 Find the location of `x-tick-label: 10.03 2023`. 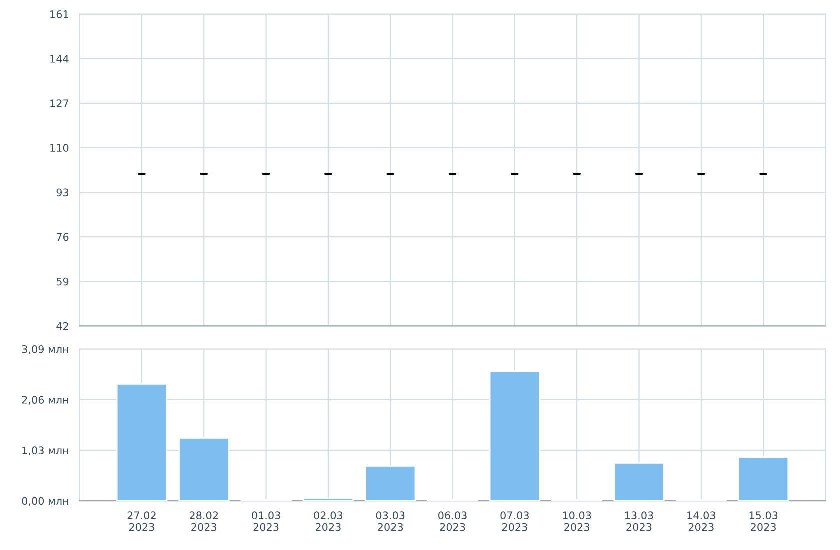

x-tick-label: 10.03 2023 is located at coordinates (577, 522).